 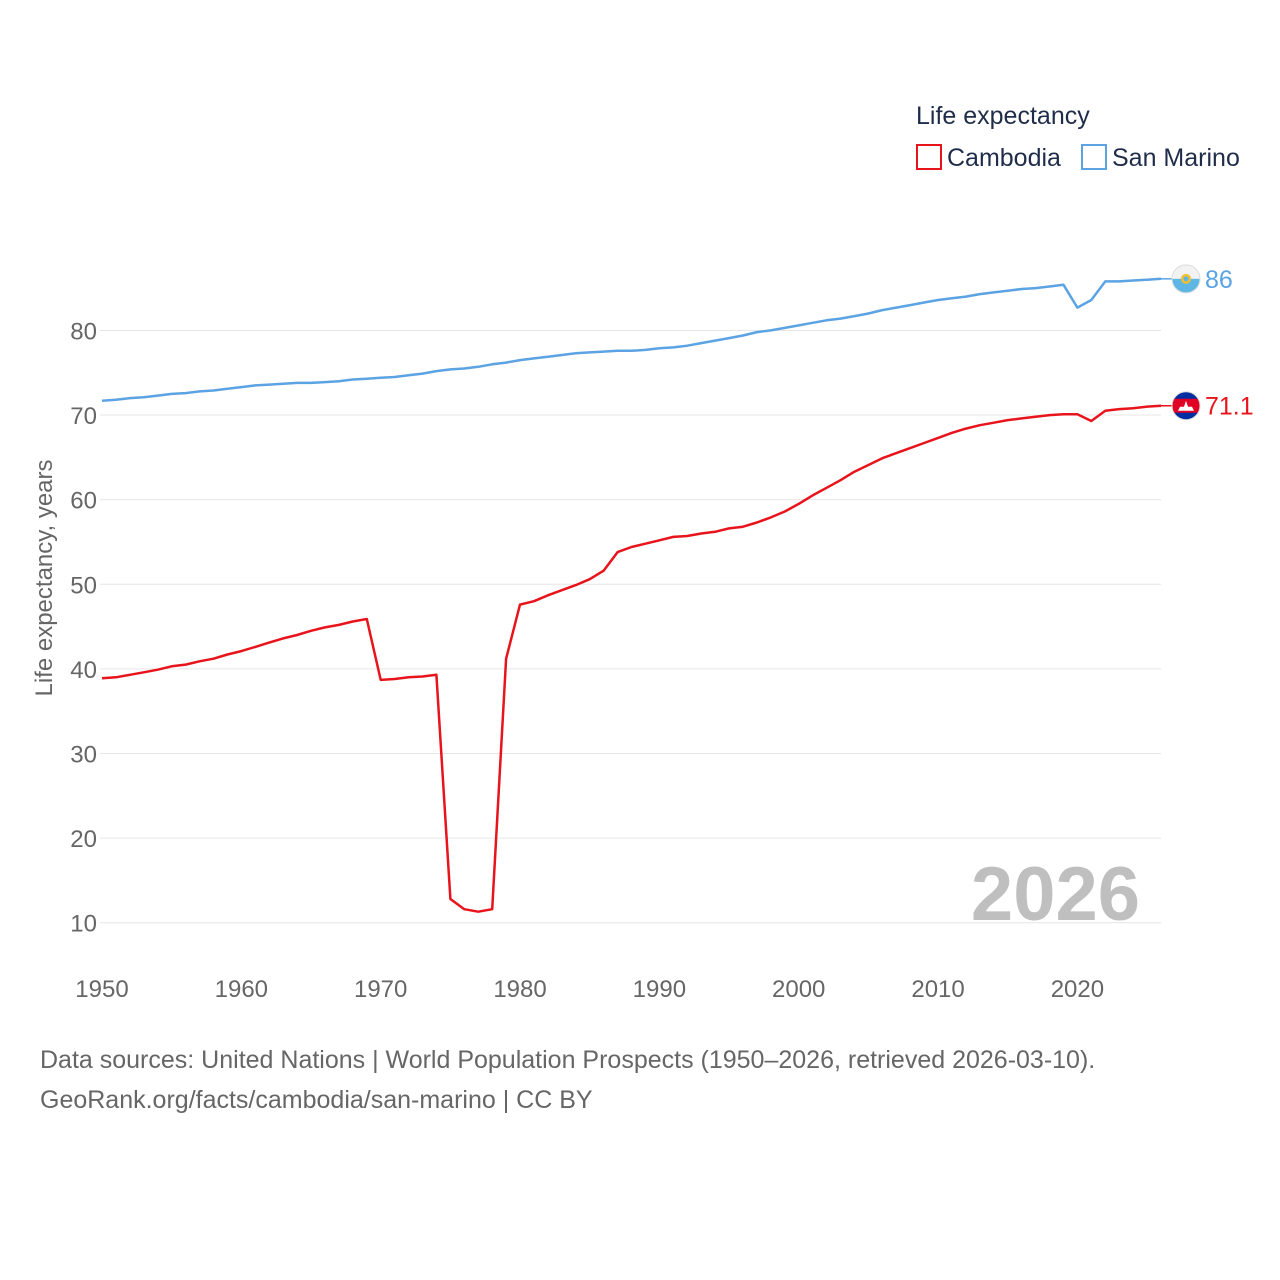 What do you see at coordinates (1176, 158) in the screenshot?
I see `legend-label-san-marino: San Marino` at bounding box center [1176, 158].